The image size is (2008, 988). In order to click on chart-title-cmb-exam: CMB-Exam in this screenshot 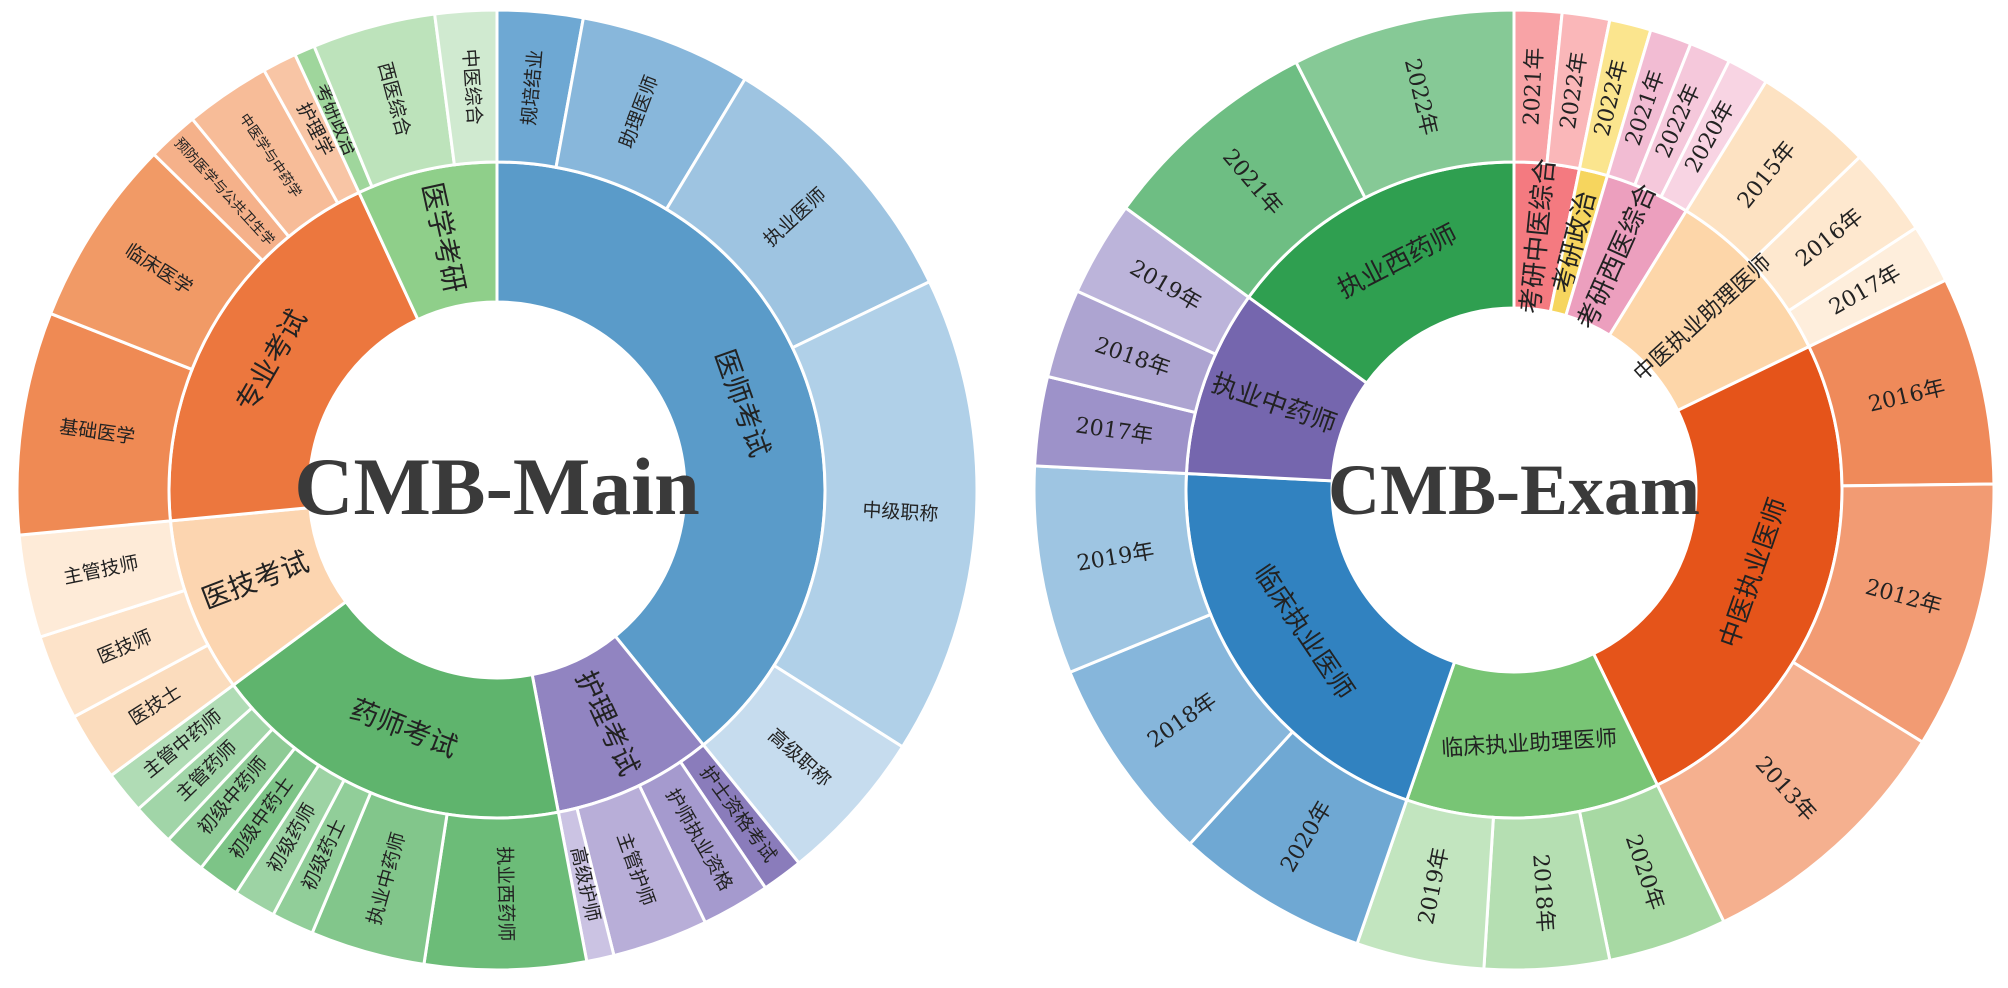, I will do `click(1514, 490)`.